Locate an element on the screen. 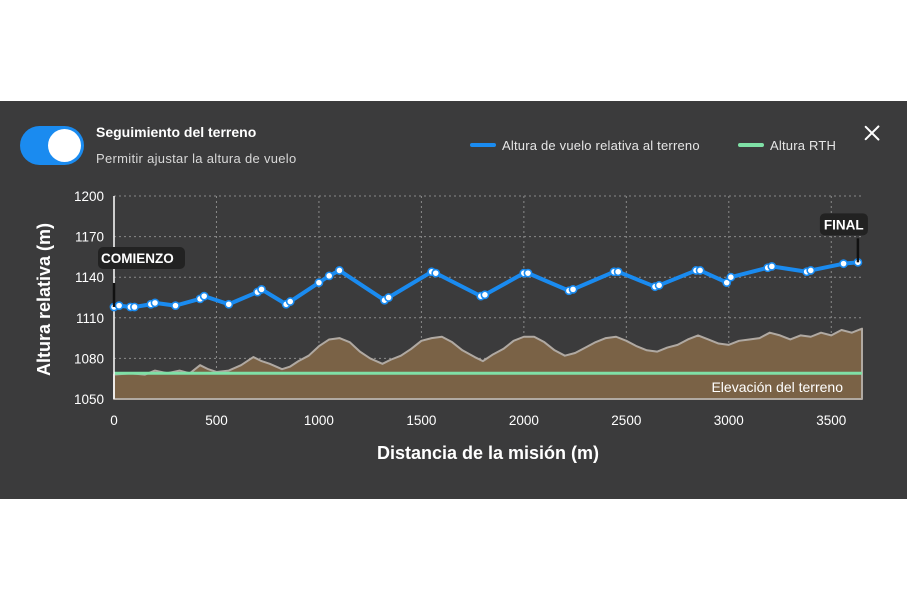 This screenshot has height=600, width=907. legend-item-flight-height: Altura de vuelo relativa al terreno is located at coordinates (585, 145).